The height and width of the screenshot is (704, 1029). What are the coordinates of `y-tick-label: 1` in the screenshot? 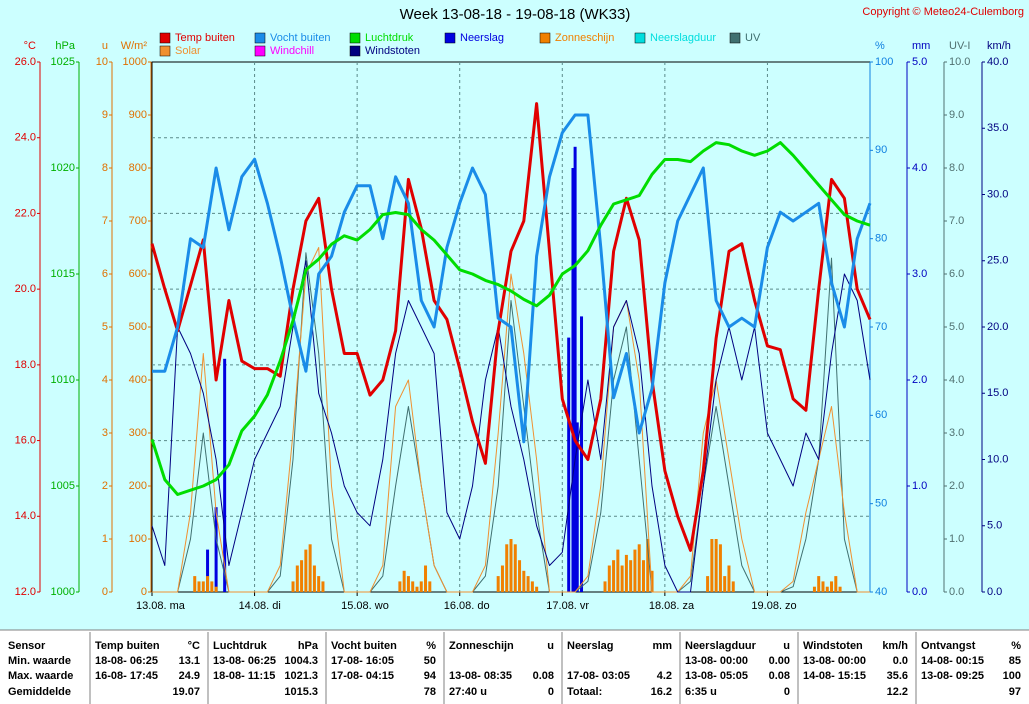 It's located at (105, 539).